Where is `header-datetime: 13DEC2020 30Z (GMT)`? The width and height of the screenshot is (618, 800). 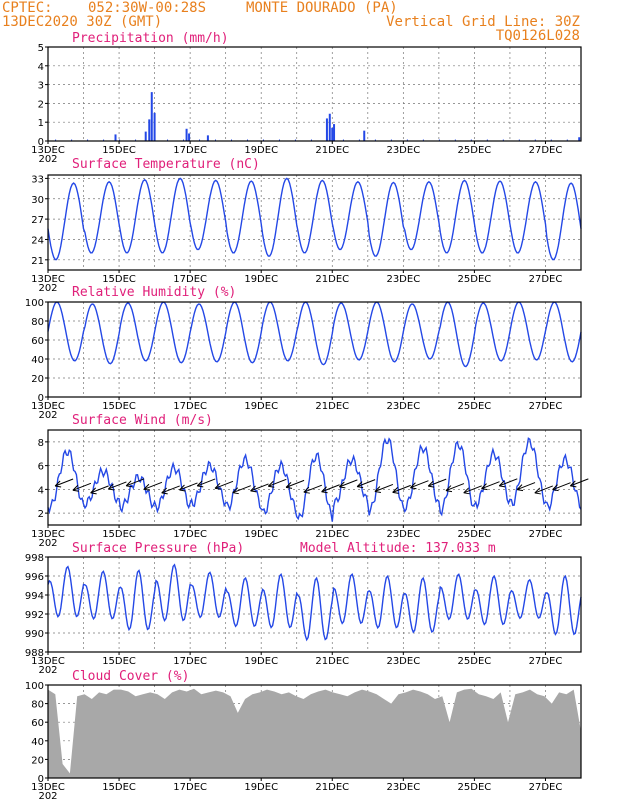 header-datetime: 13DEC2020 30Z (GMT) is located at coordinates (82, 22).